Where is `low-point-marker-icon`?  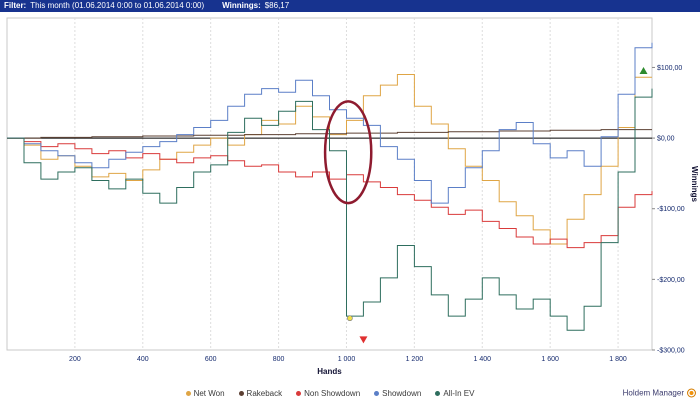 low-point-marker-icon is located at coordinates (363, 340).